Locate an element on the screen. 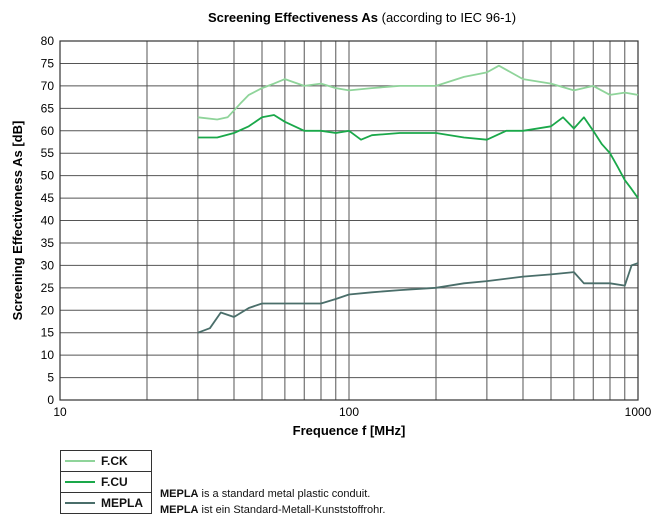 The height and width of the screenshot is (530, 653). legend-label: F.CU is located at coordinates (114, 482).